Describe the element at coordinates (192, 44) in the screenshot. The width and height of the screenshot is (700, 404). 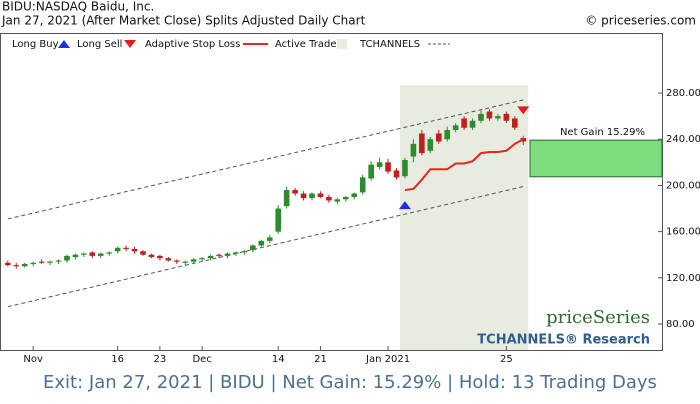
I see `legend-label: Adaptive Stop Loss` at that location.